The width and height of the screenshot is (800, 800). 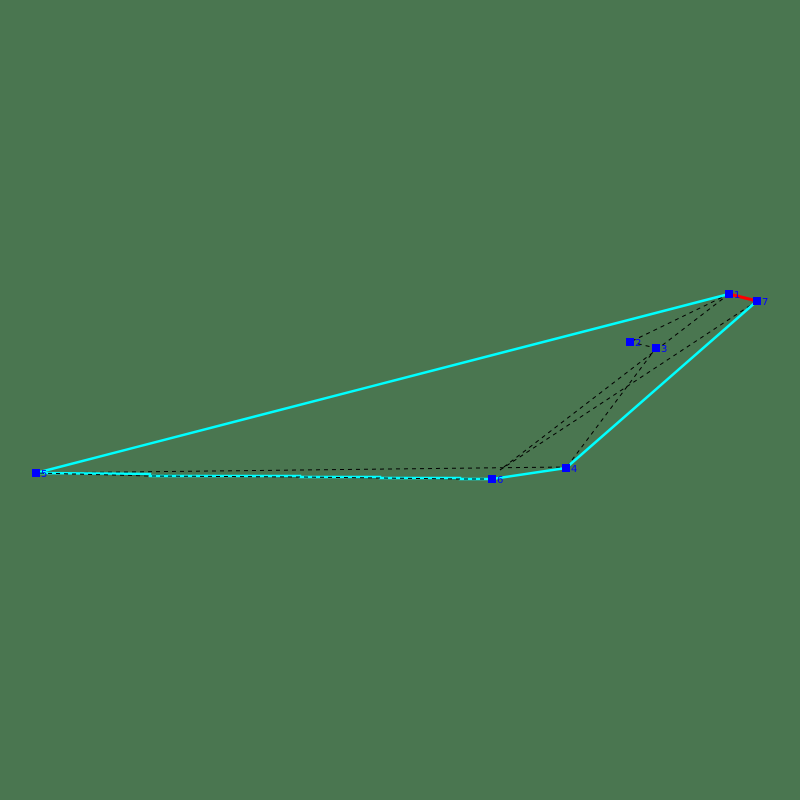 I want to click on node-label-6: 6, so click(x=500, y=480).